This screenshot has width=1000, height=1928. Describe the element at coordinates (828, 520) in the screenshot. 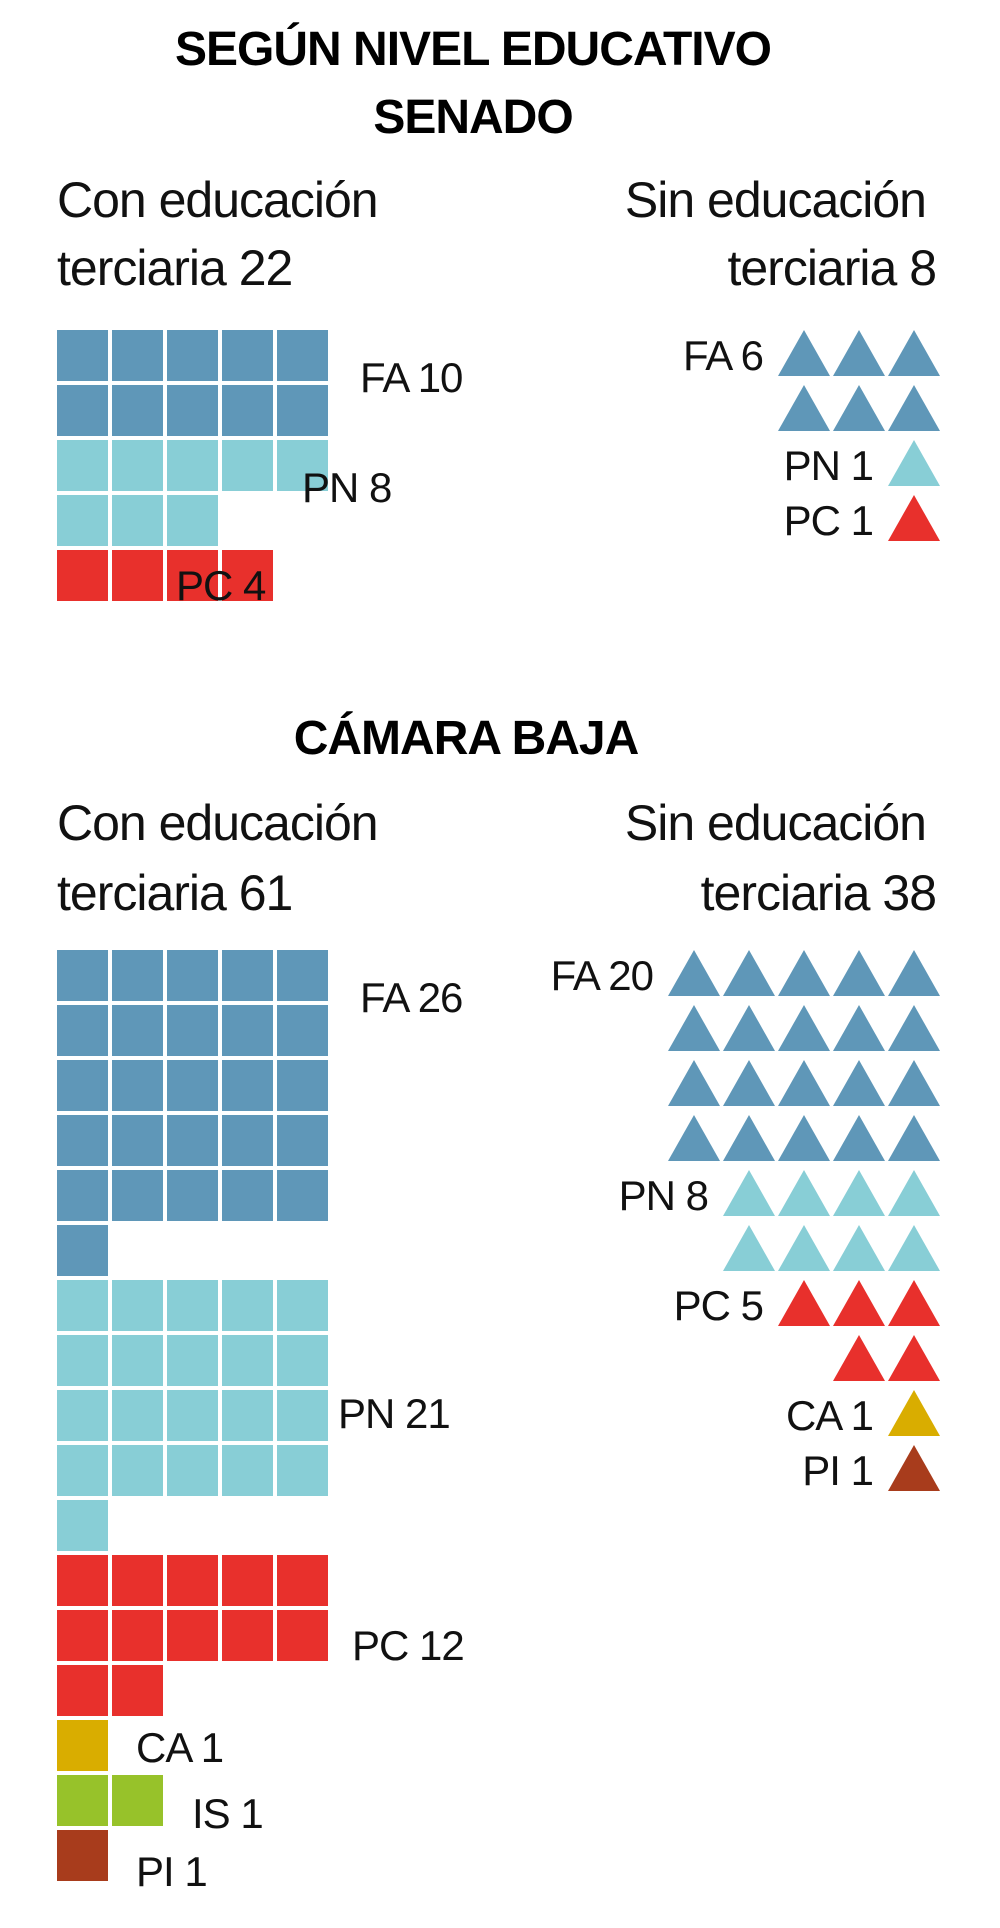

I see `label-pc: PC 1` at that location.